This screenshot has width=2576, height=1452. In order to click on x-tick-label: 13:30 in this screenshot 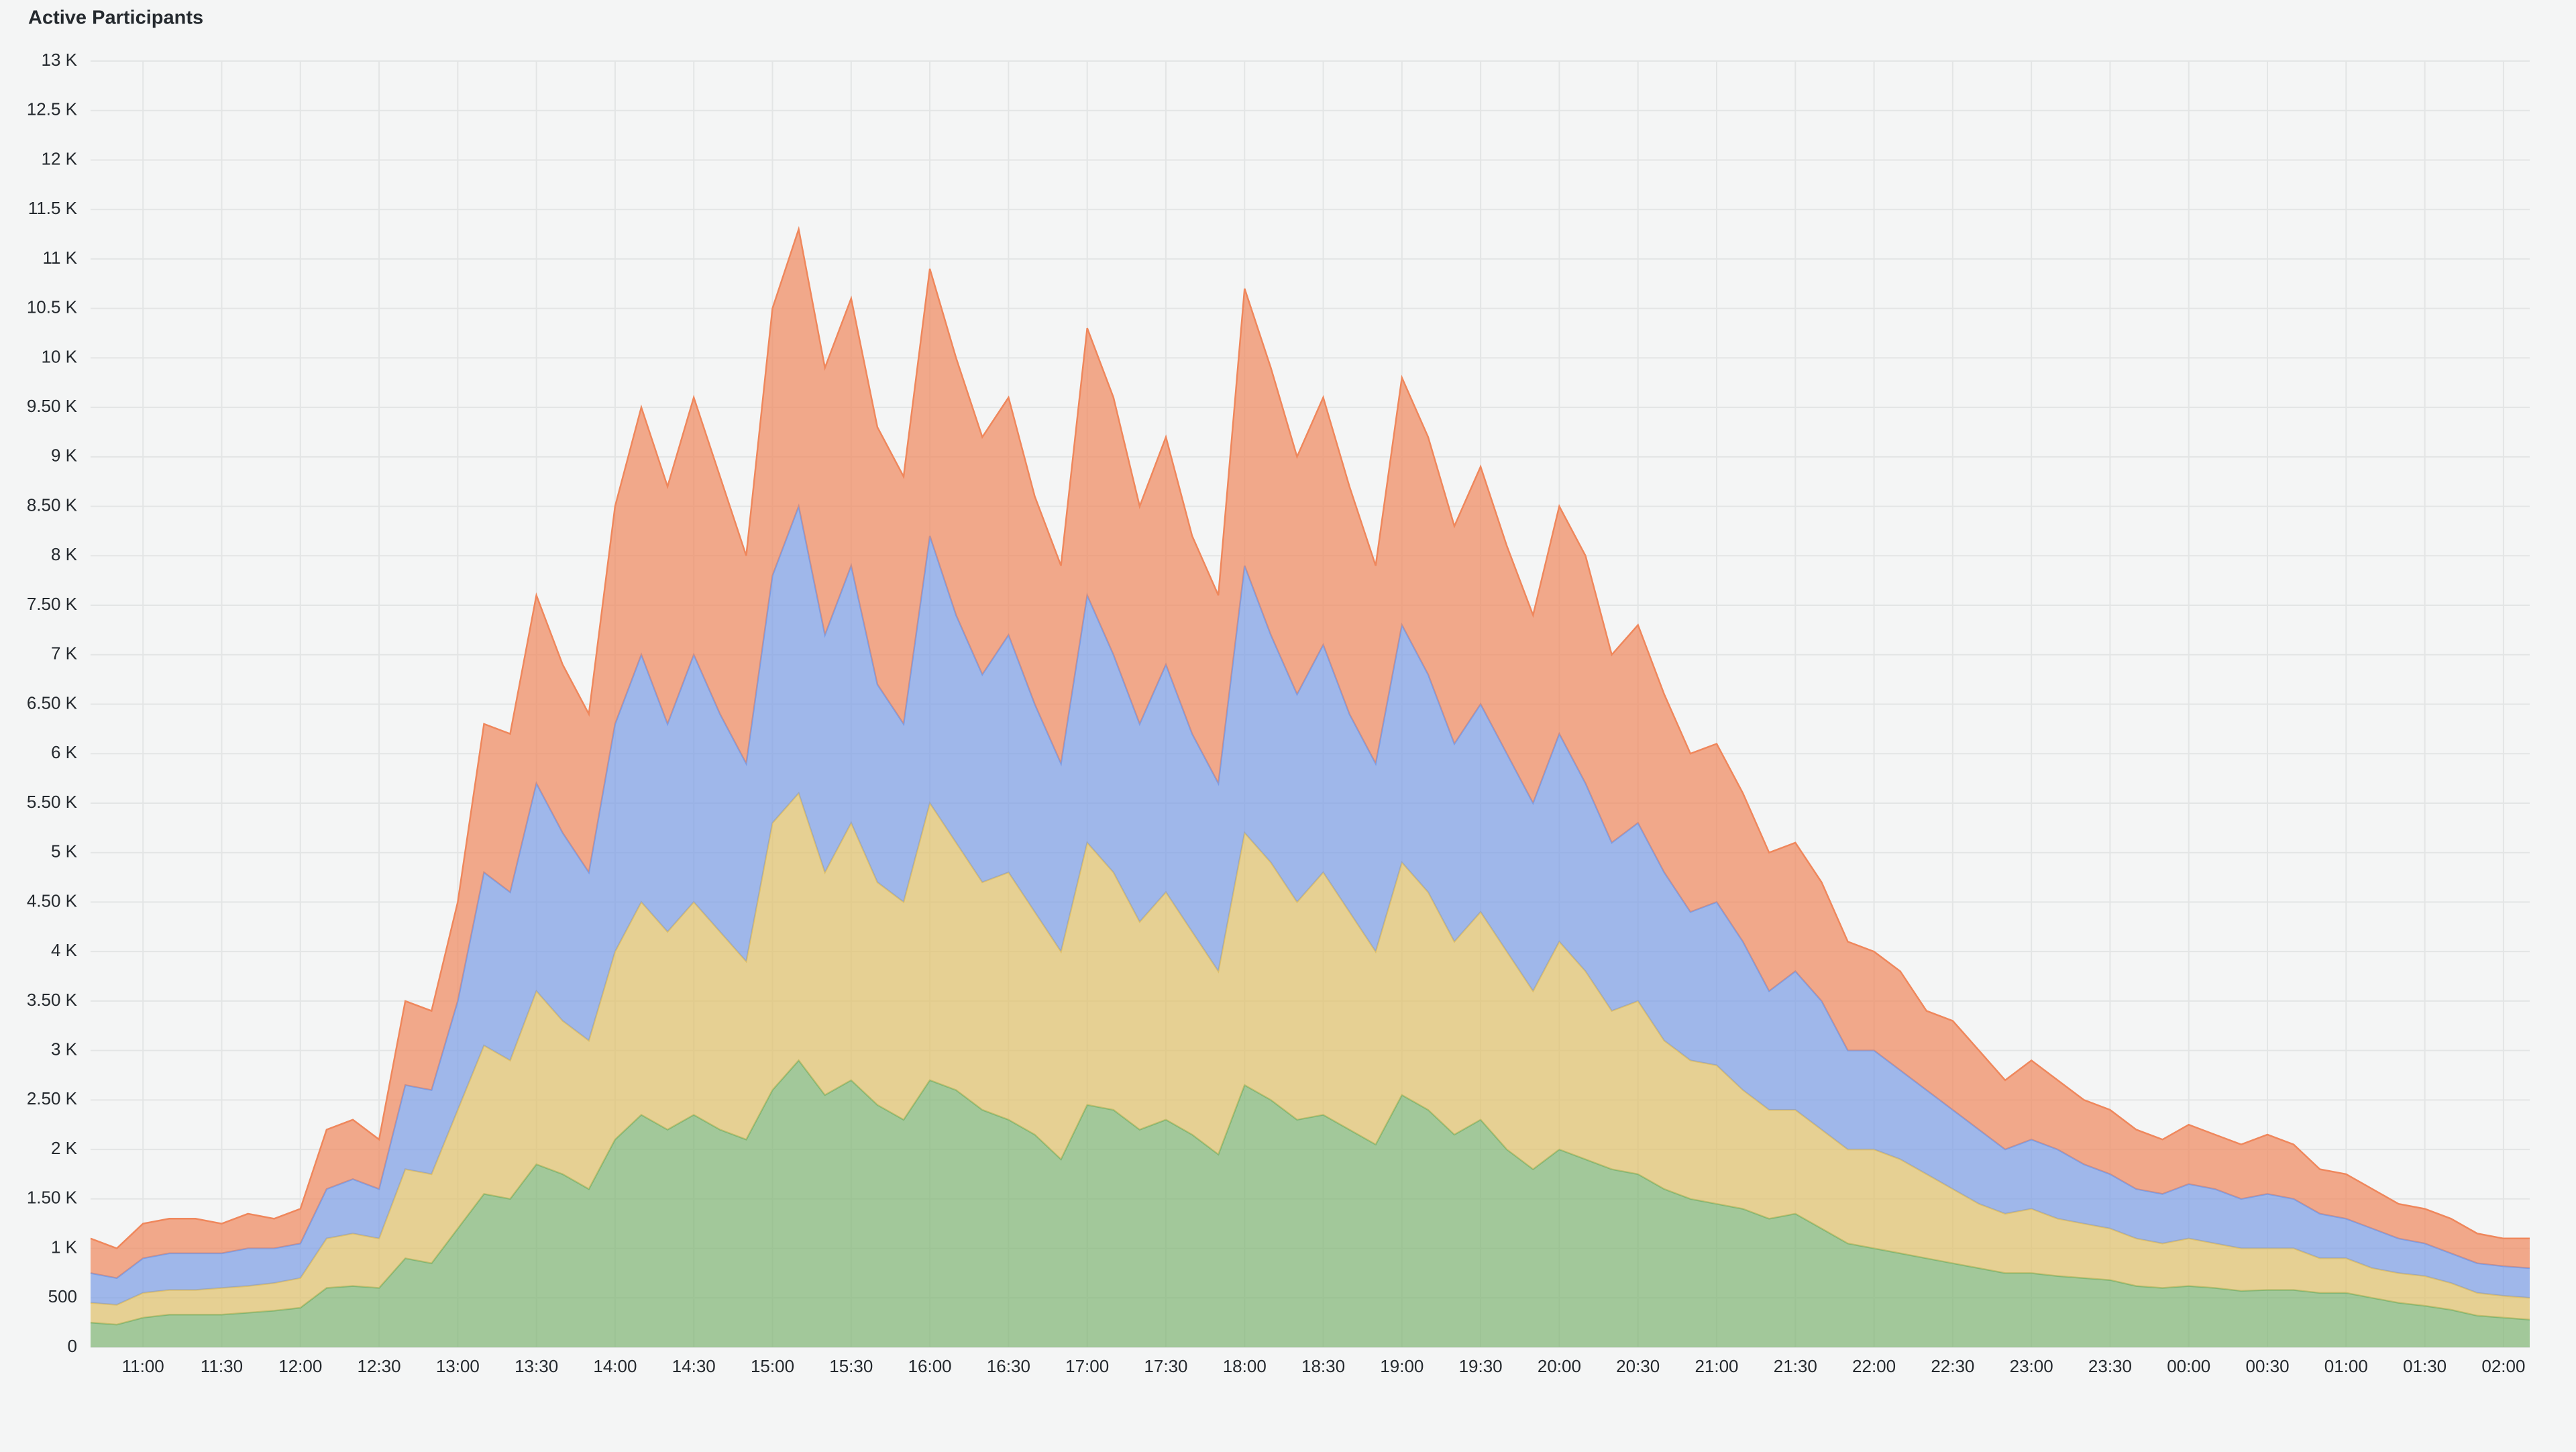, I will do `click(536, 1366)`.